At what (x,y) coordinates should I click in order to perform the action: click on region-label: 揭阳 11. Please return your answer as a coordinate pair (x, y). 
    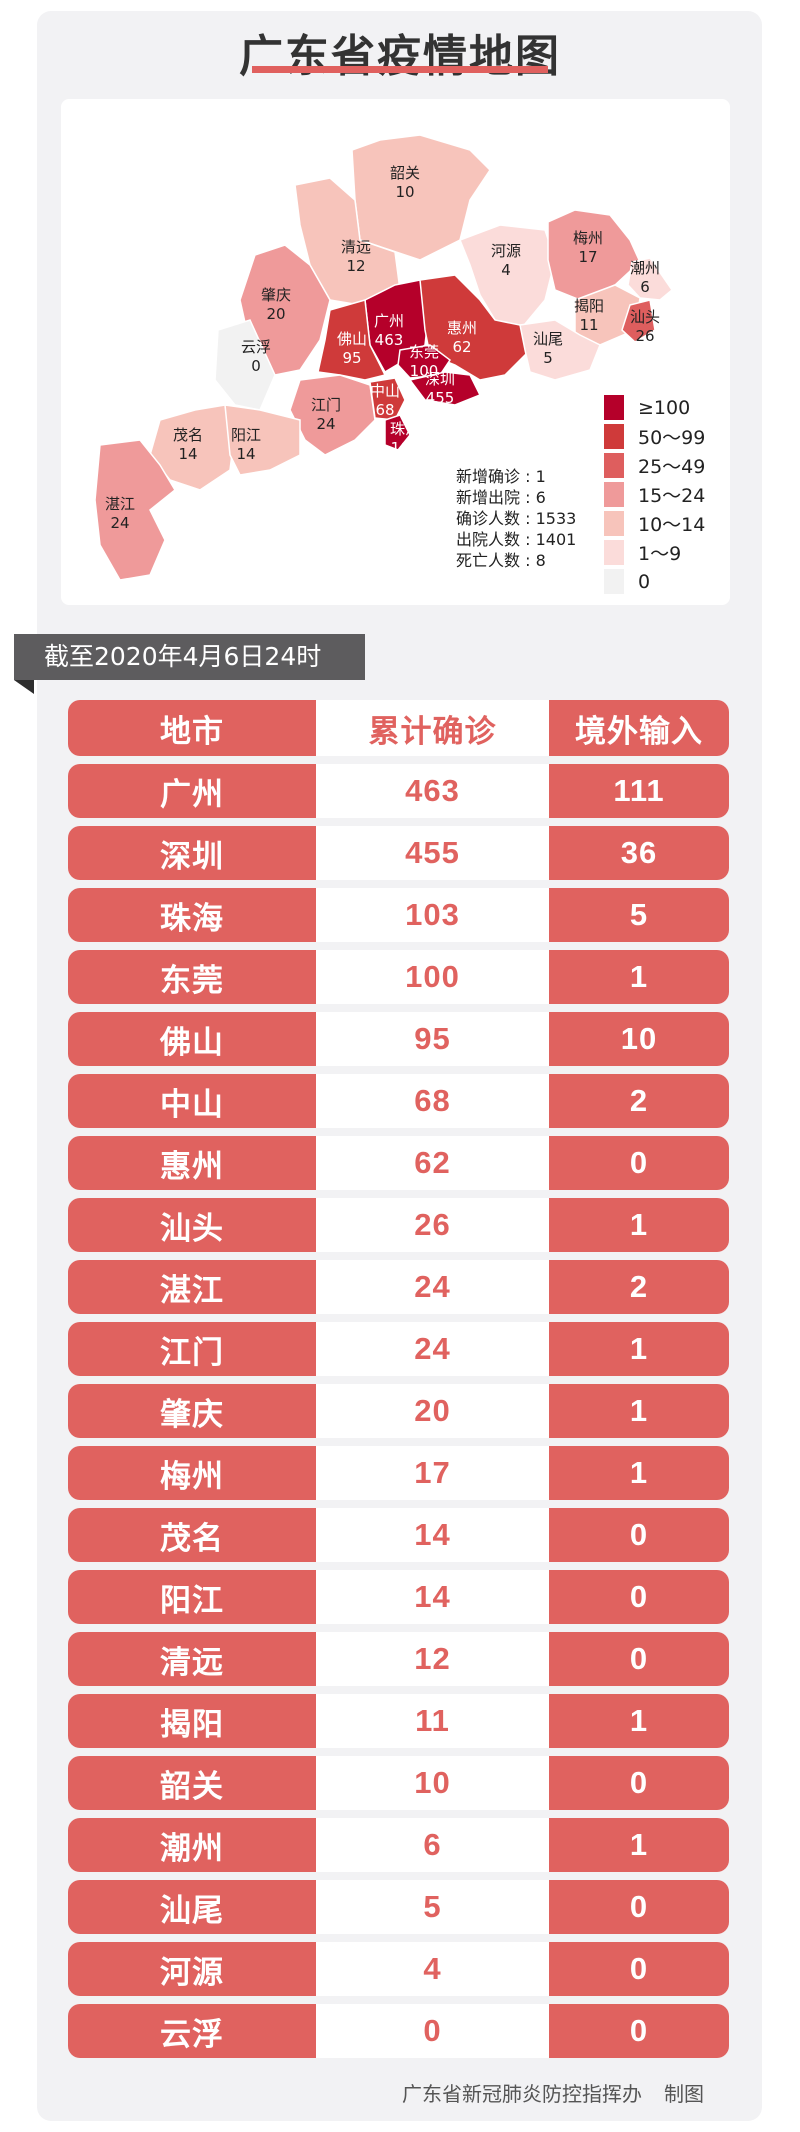
    Looking at the image, I should click on (589, 316).